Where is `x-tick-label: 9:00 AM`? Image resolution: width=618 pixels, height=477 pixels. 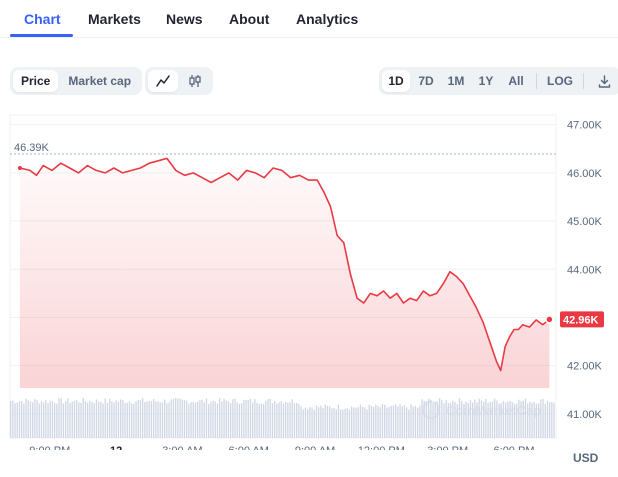 x-tick-label: 9:00 AM is located at coordinates (315, 447).